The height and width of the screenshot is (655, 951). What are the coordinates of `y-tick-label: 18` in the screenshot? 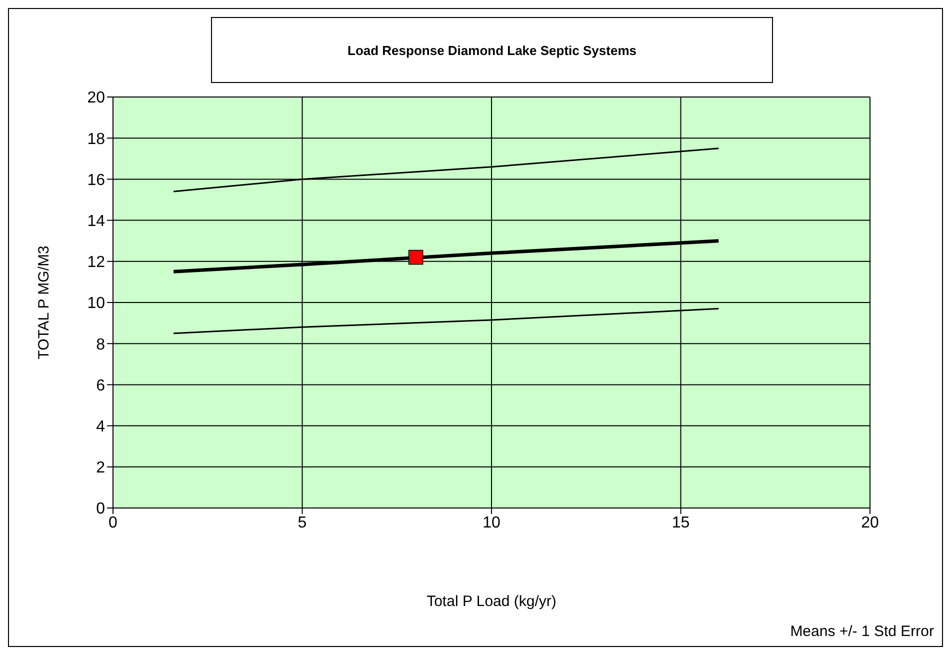 It's located at (96, 139).